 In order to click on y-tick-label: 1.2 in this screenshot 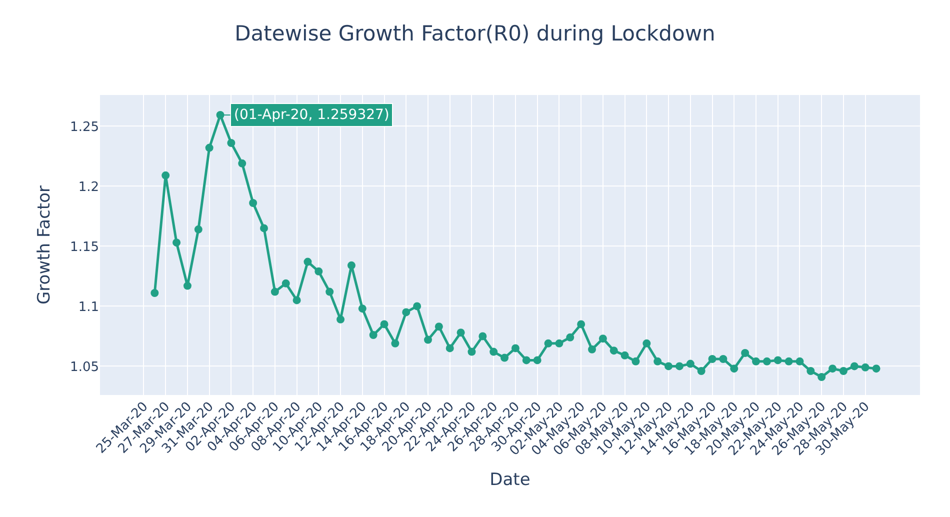, I will do `click(88, 187)`.